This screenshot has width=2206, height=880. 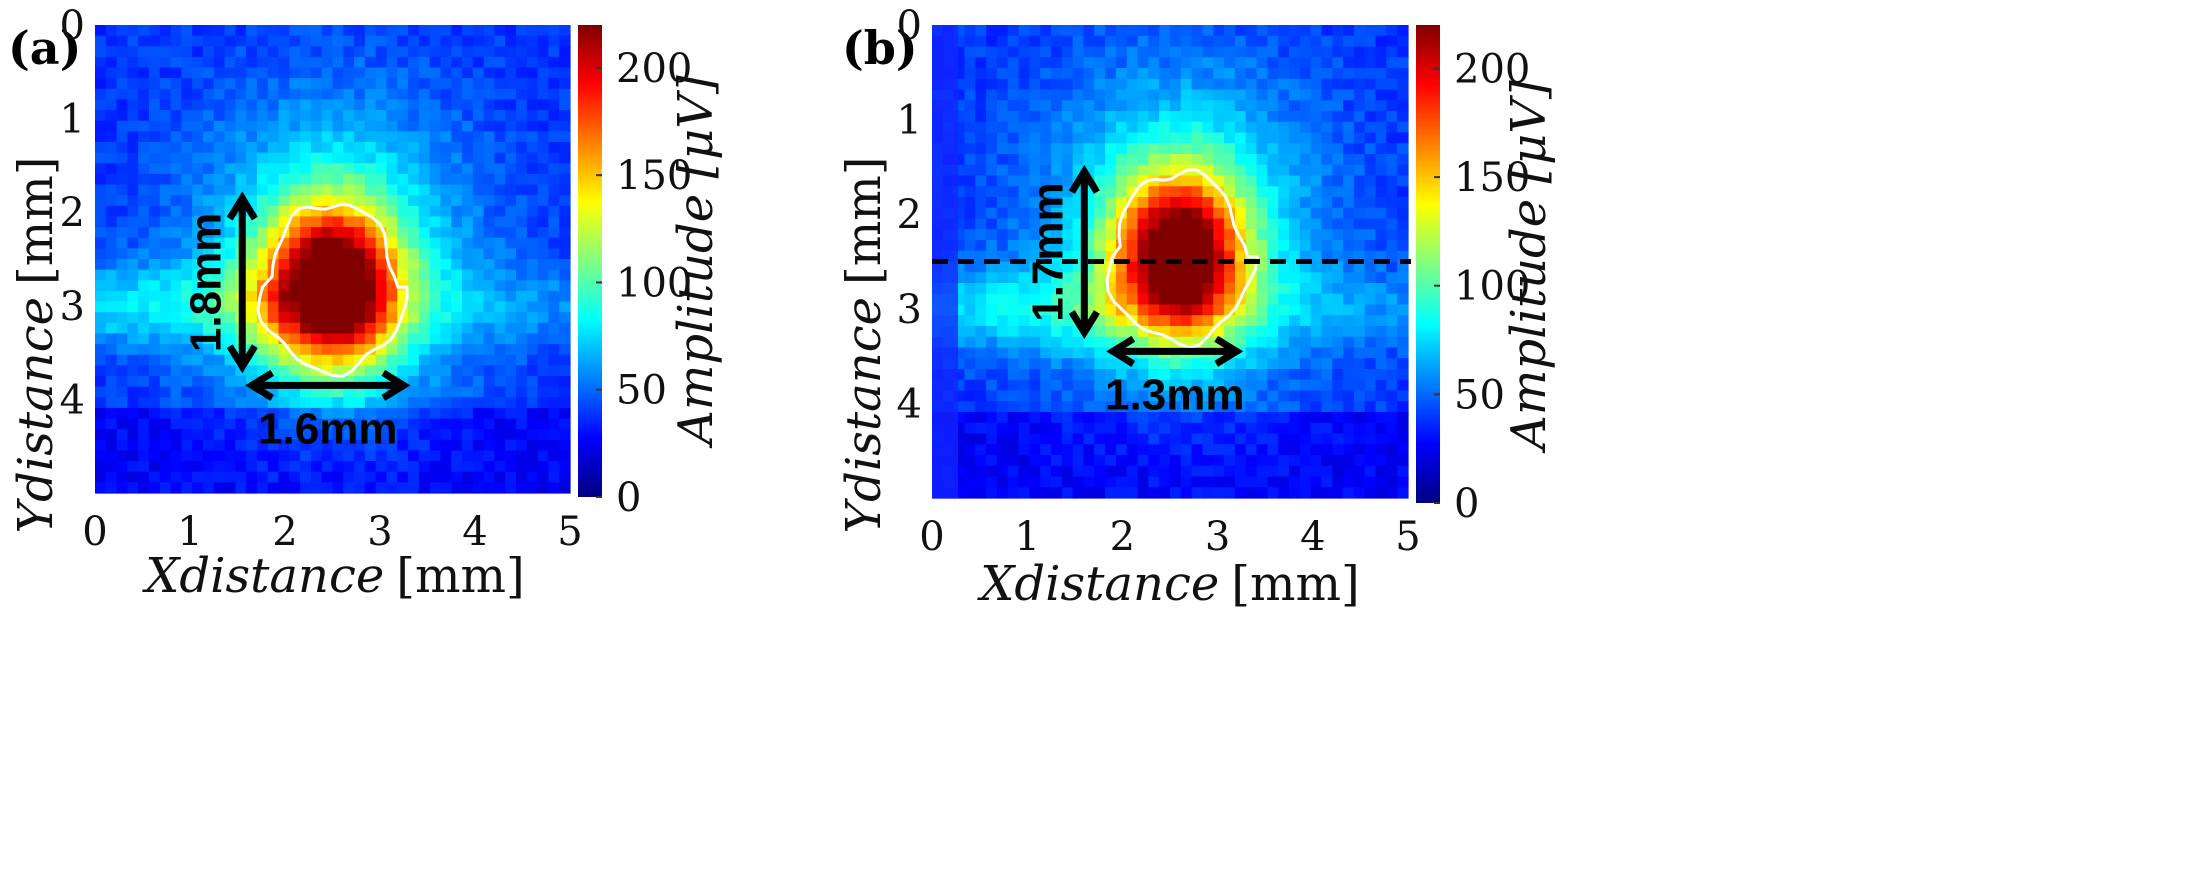 I want to click on xlabel-text-a: distance, so click(x=281, y=576).